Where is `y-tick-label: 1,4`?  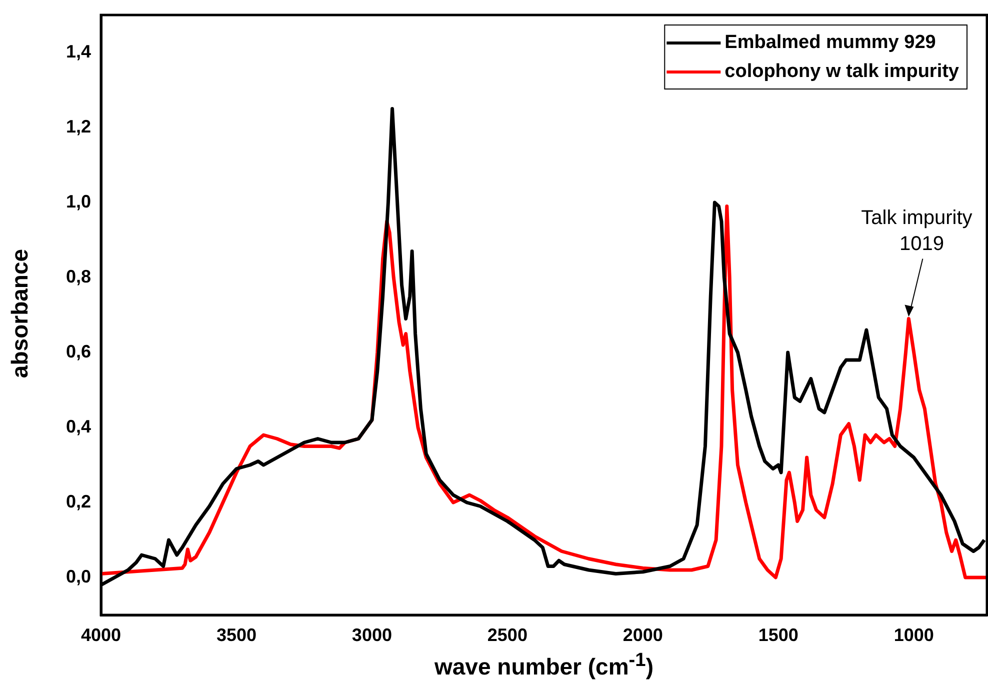
y-tick-label: 1,4 is located at coordinates (78, 51).